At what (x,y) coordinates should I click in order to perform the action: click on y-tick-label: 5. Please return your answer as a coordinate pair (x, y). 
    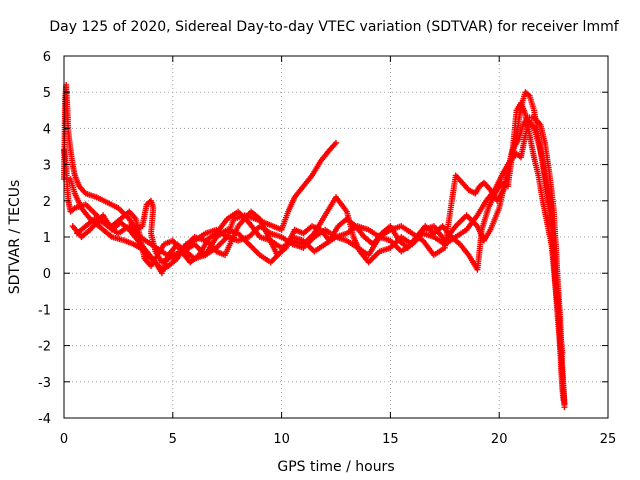
    Looking at the image, I should click on (47, 93).